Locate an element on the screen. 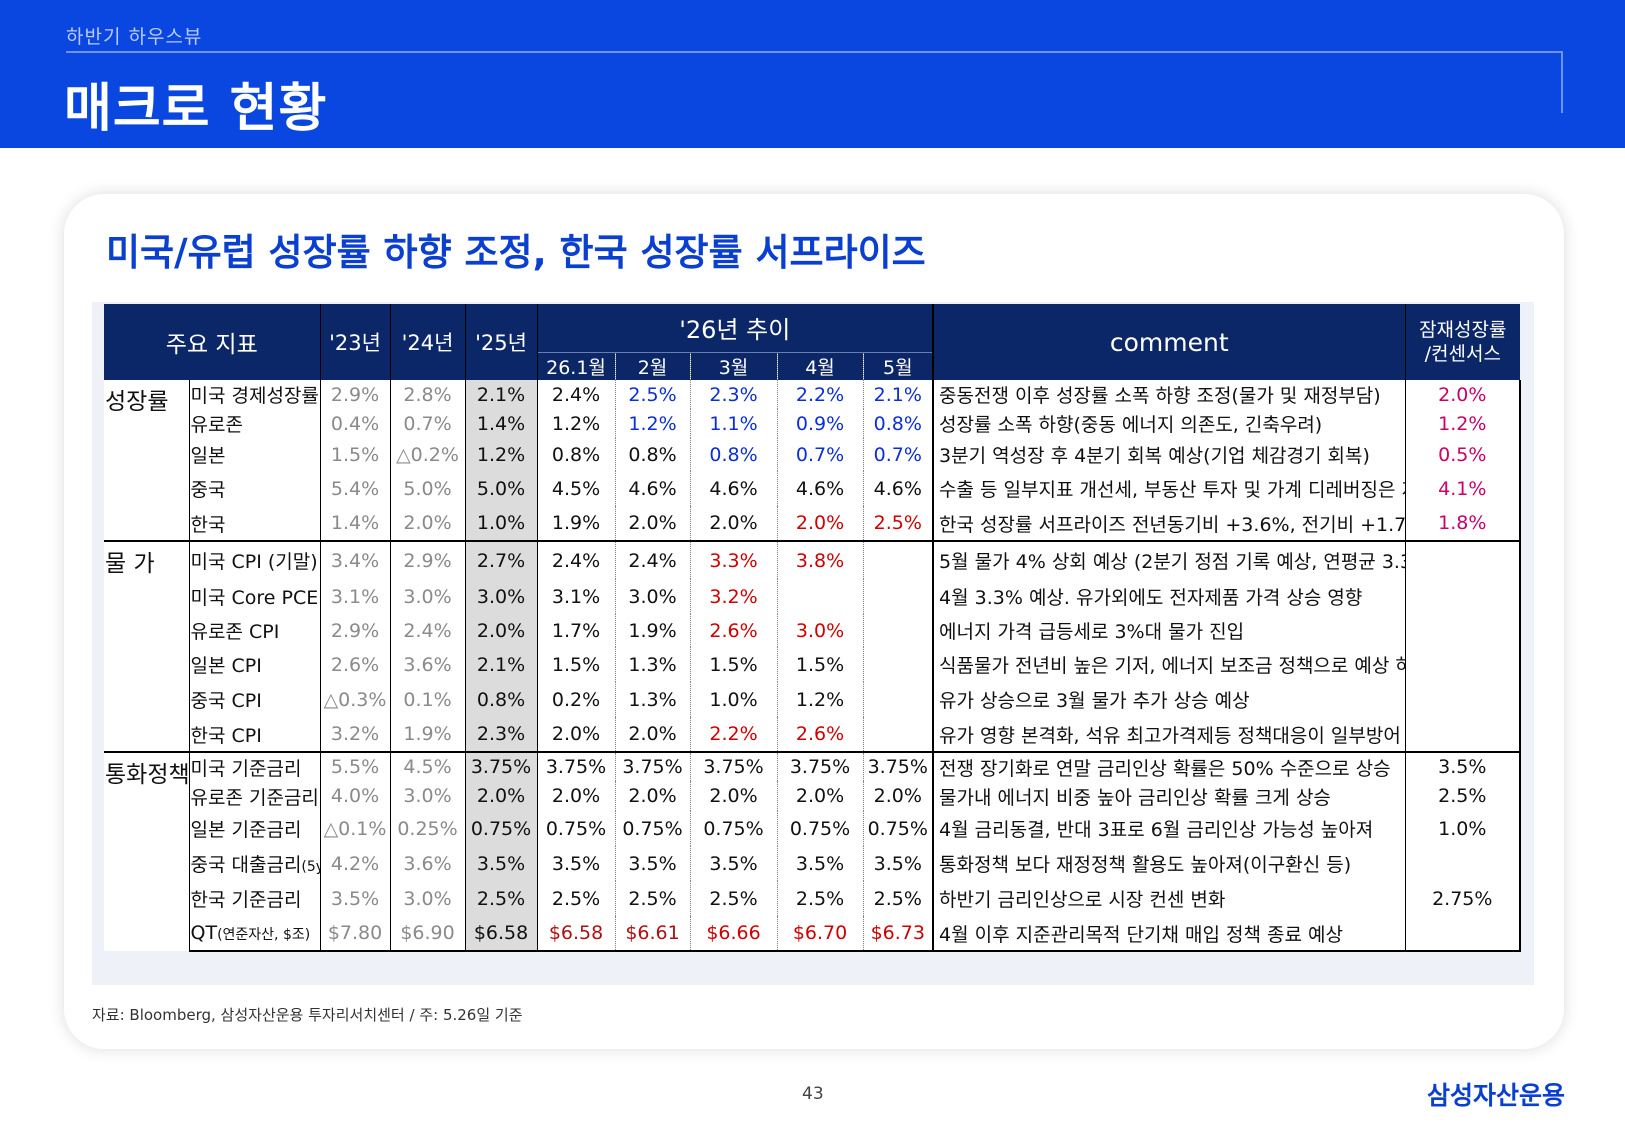 The width and height of the screenshot is (1625, 1125). month-value: 0.9% is located at coordinates (820, 423).